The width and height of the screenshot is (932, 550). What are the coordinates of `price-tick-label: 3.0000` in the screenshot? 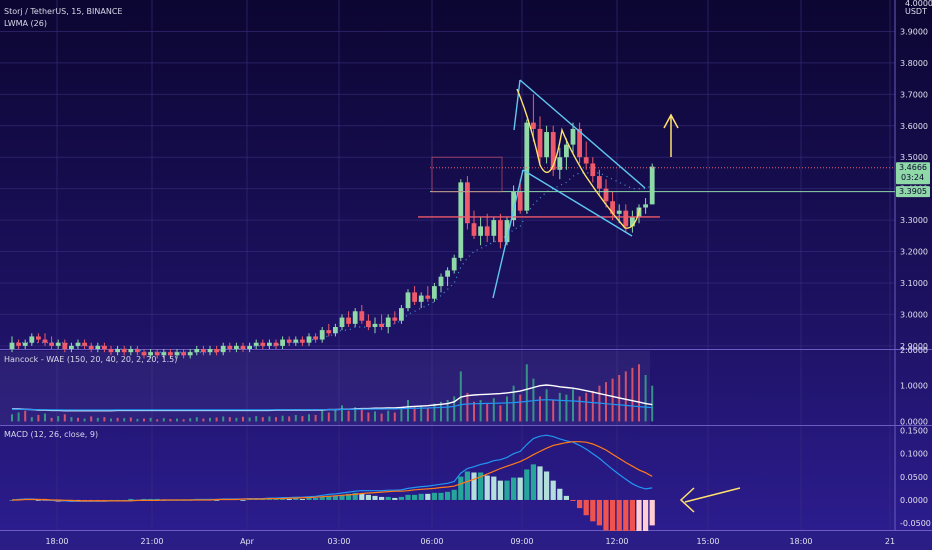 It's located at (914, 314).